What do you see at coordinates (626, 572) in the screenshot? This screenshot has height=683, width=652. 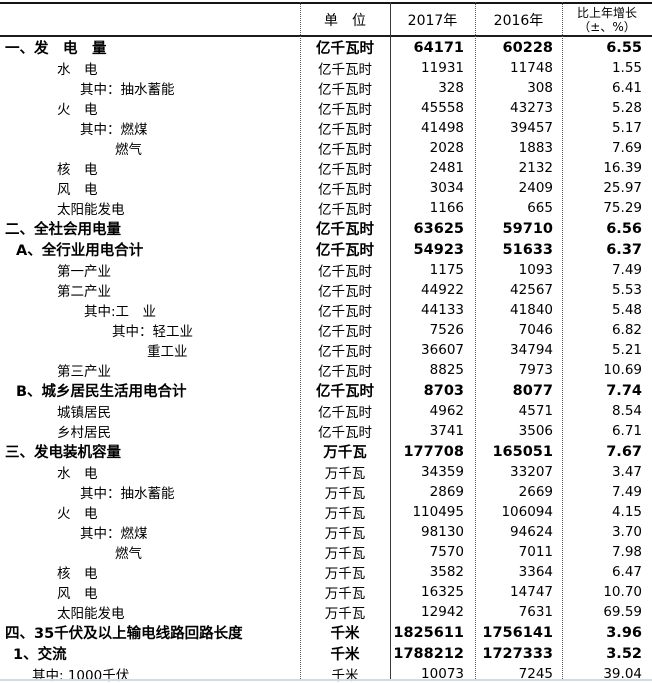 I see `growth-value: 6.47` at bounding box center [626, 572].